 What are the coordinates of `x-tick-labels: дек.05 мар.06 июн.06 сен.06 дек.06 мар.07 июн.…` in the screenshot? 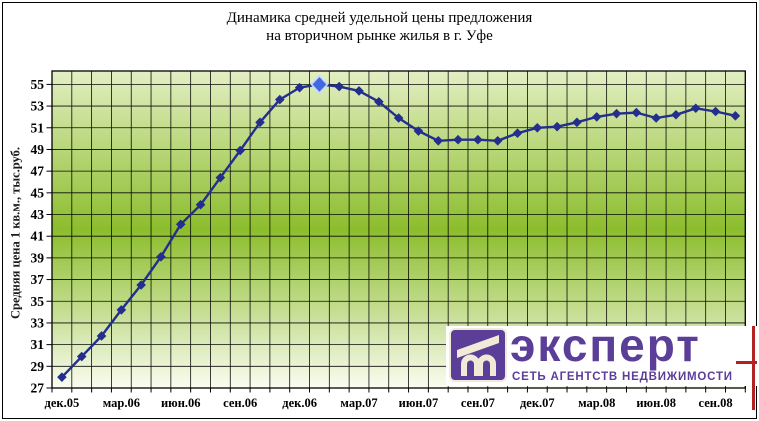 It's located at (389, 403).